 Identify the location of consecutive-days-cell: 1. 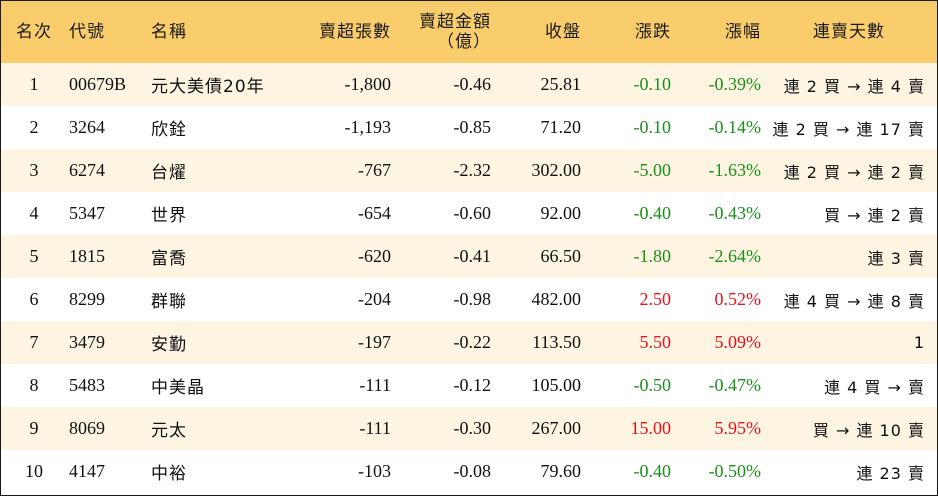
(919, 342).